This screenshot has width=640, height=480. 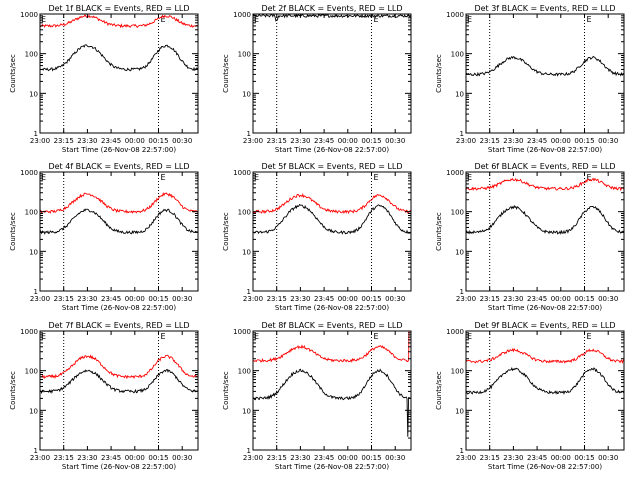 What do you see at coordinates (331, 325) in the screenshot?
I see `chart-title: Det 8f BLACK = Events, RED = LLD` at bounding box center [331, 325].